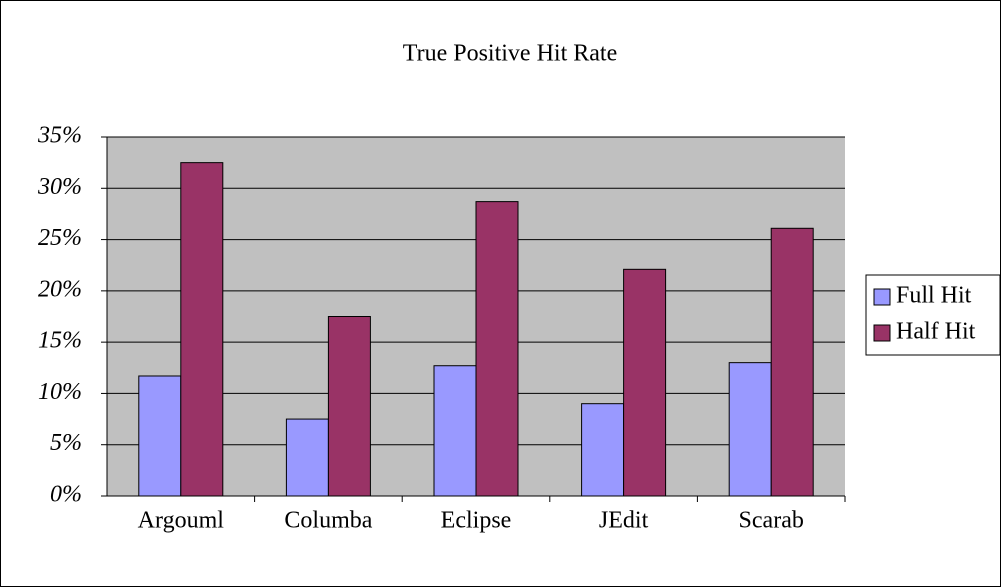 This screenshot has width=1001, height=587. I want to click on y-tick-label: 5%, so click(66, 443).